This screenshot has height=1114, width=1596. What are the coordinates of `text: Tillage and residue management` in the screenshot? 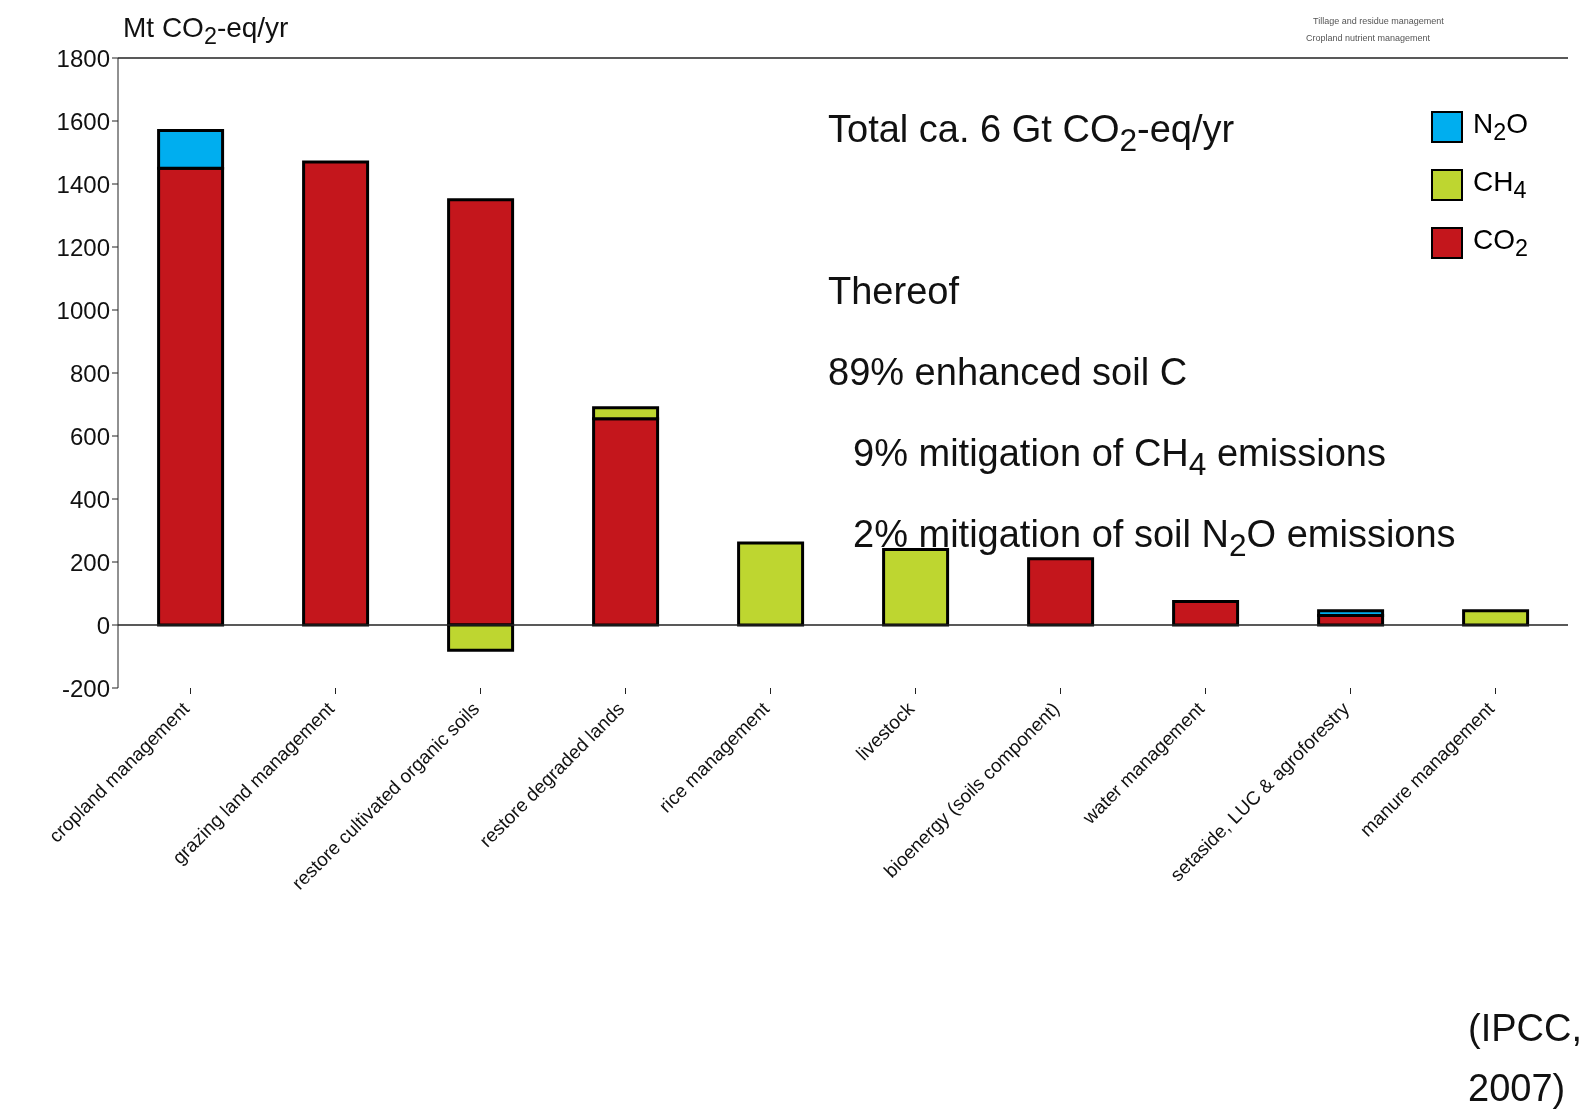 It's located at (1378, 21).